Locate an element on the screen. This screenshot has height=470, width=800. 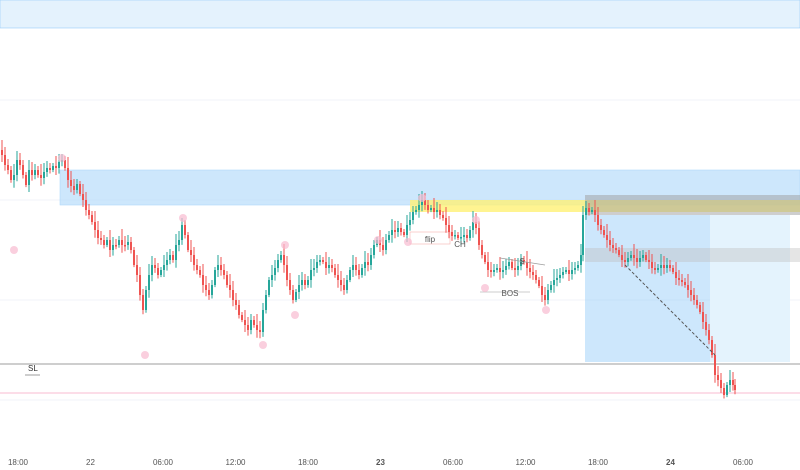
x-tick-label: 06:00 is located at coordinates (163, 462).